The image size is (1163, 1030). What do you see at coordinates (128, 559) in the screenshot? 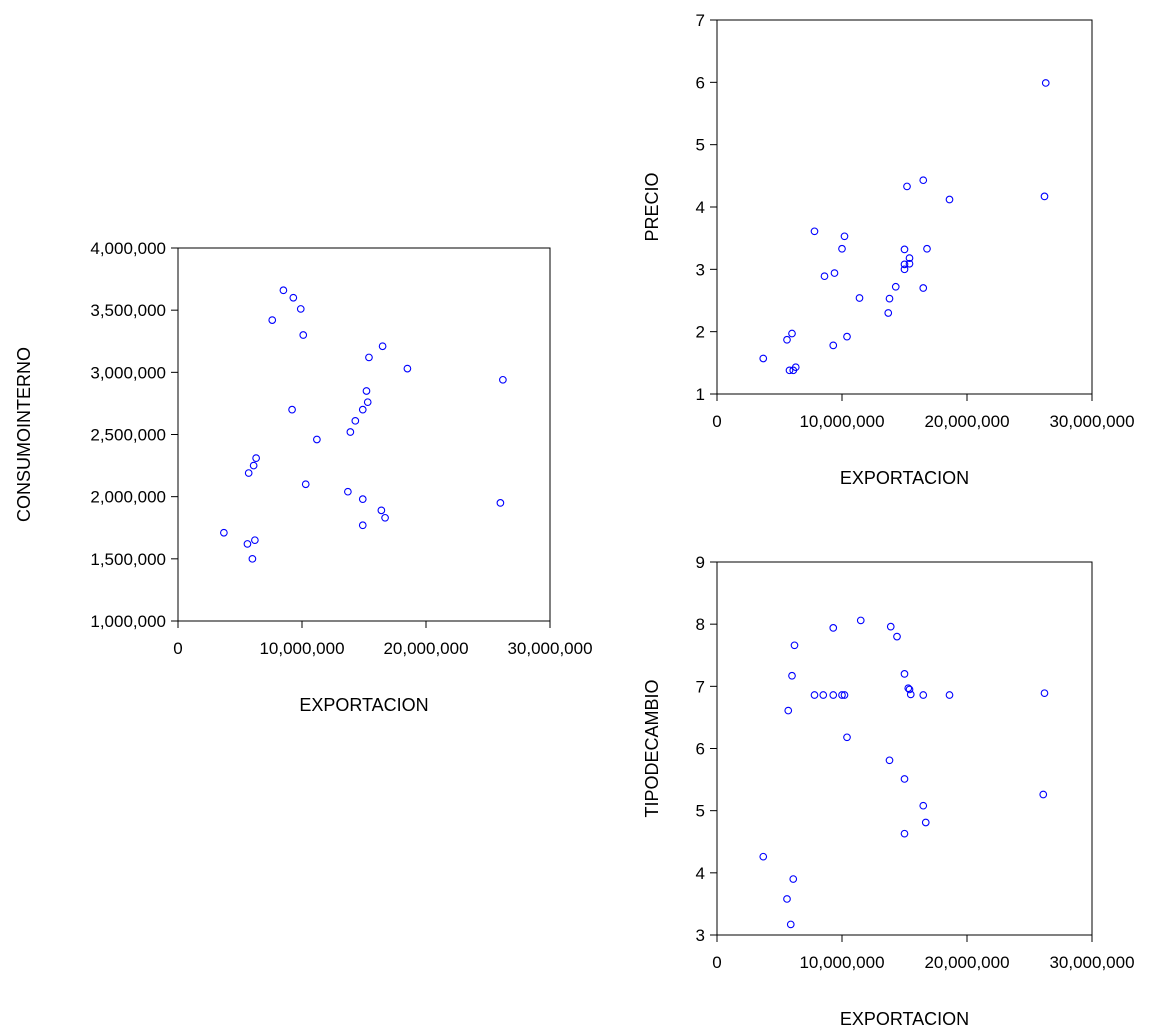
I see `y-tick-label: 1,500,000` at bounding box center [128, 559].